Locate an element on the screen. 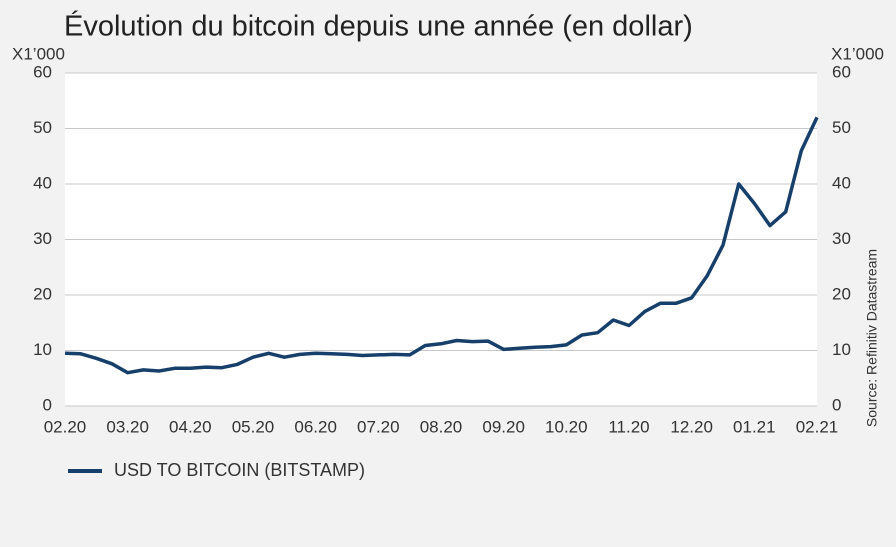  x-tick-label: 01.21 is located at coordinates (754, 426).